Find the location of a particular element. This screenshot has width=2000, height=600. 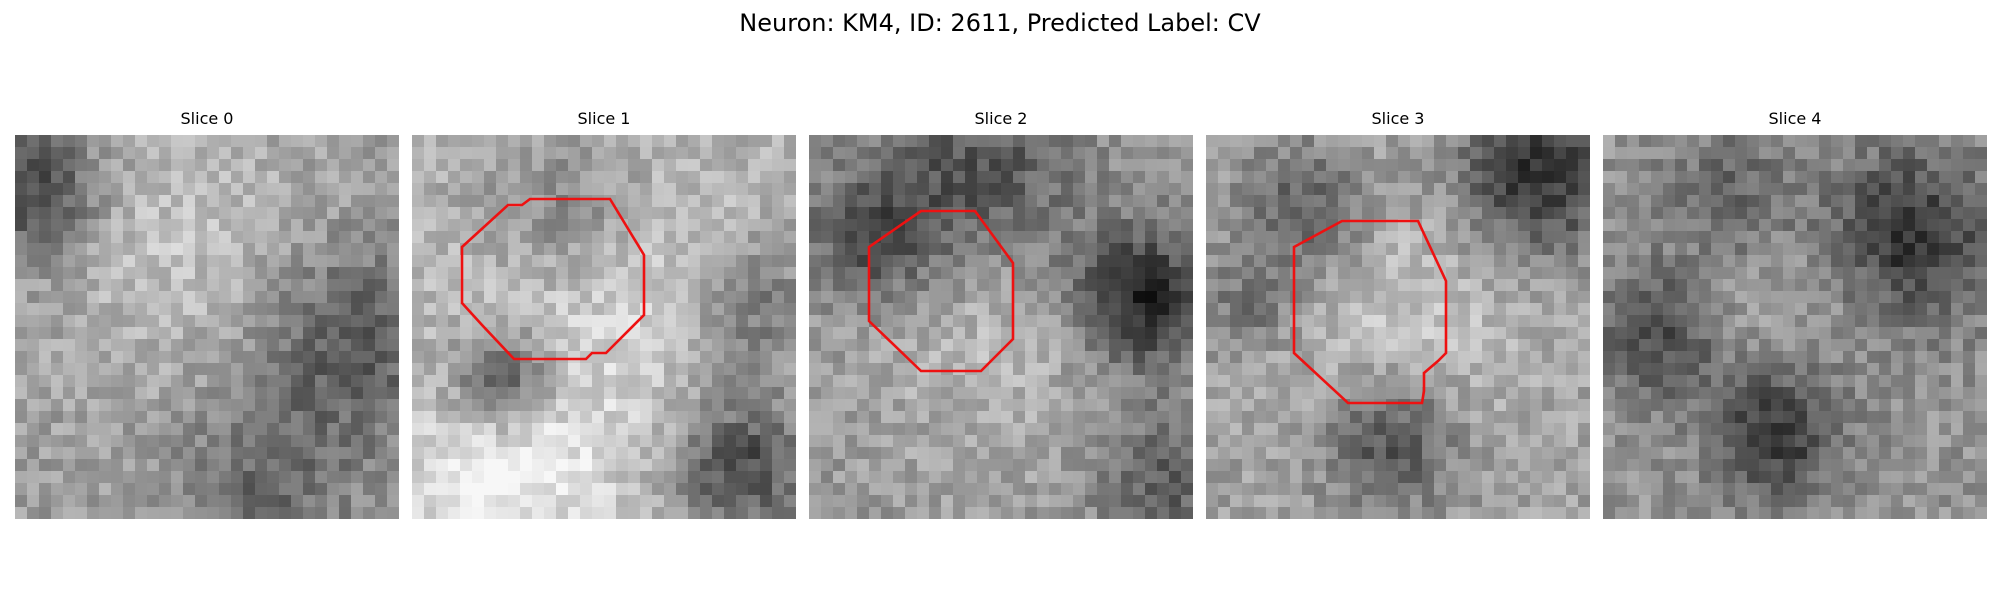

slice-title-4: Slice 4 is located at coordinates (1795, 118).